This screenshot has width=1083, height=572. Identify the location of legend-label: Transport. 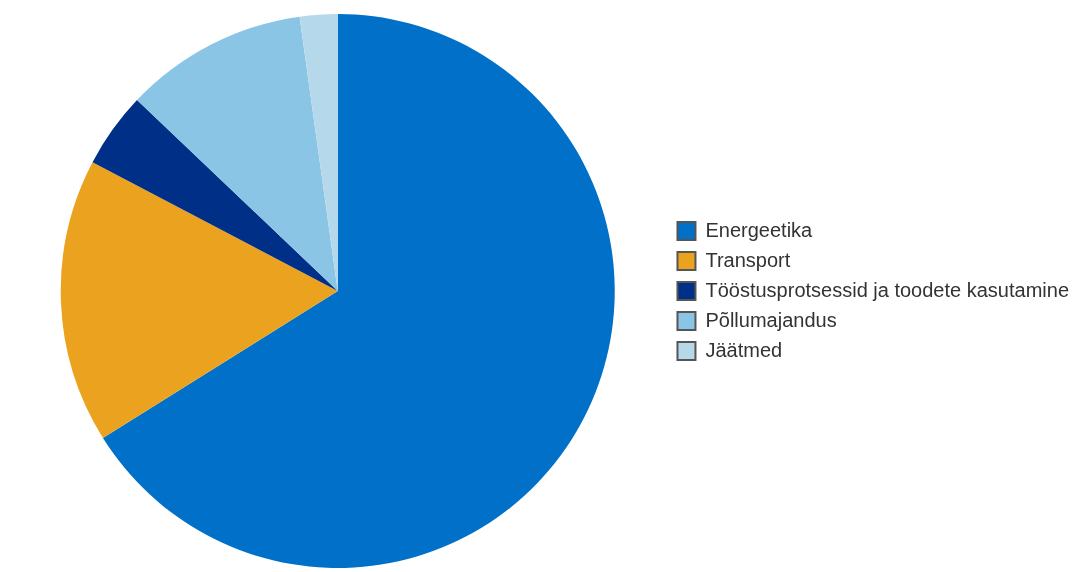
(748, 259).